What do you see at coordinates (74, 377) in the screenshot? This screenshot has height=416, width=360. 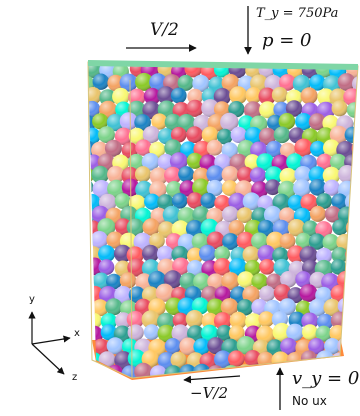 I see `z-axis-label: z` at bounding box center [74, 377].